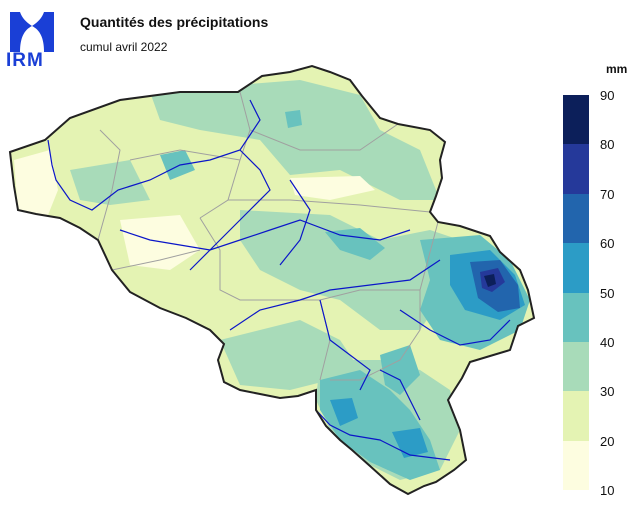  Describe the element at coordinates (25, 60) in the screenshot. I see `logo-text: IRM` at that location.